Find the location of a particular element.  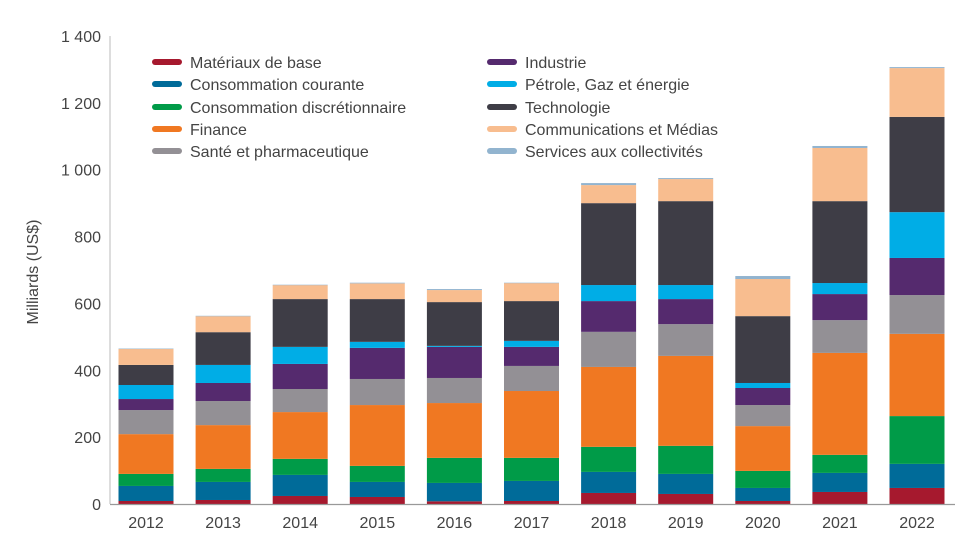

y-tick-label: 1 000 is located at coordinates (81, 171).